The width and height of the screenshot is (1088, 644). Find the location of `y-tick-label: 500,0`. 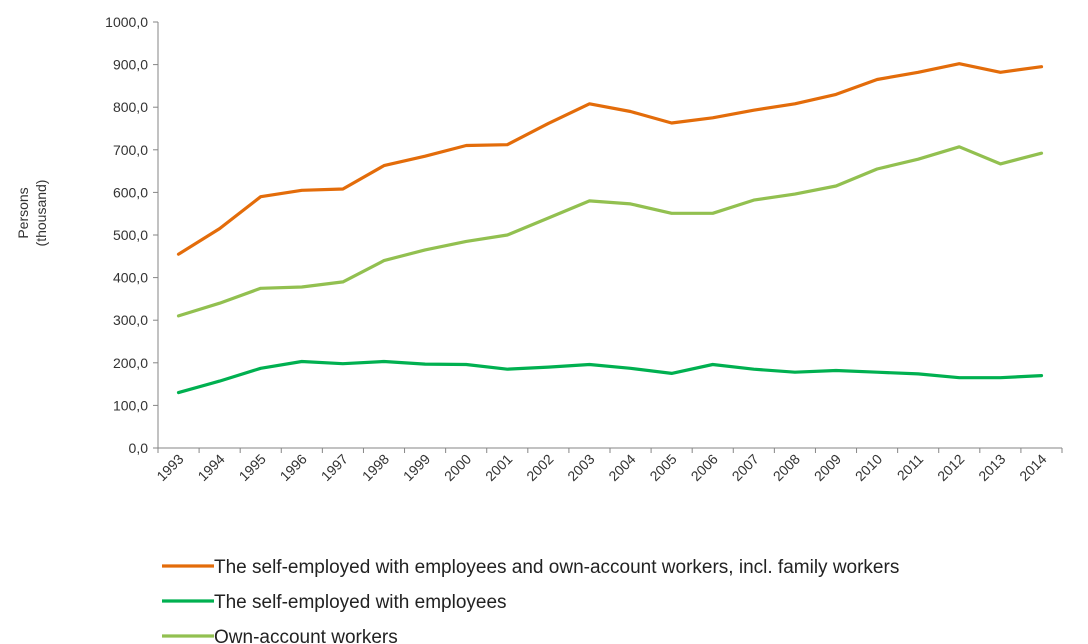

y-tick-label: 500,0 is located at coordinates (130, 235).